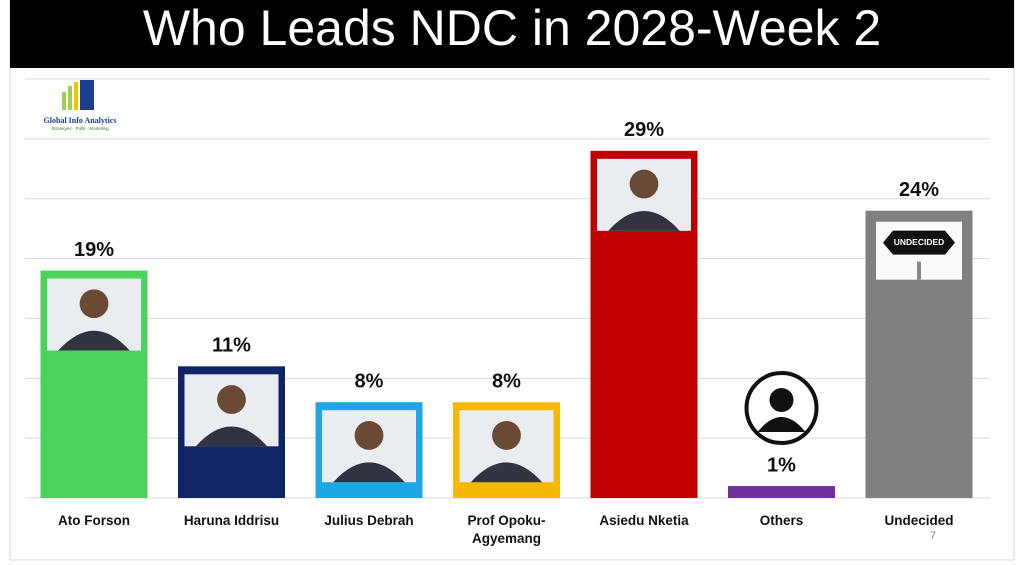 The height and width of the screenshot is (565, 1024). I want to click on x-tick-label: Undecided, so click(919, 520).